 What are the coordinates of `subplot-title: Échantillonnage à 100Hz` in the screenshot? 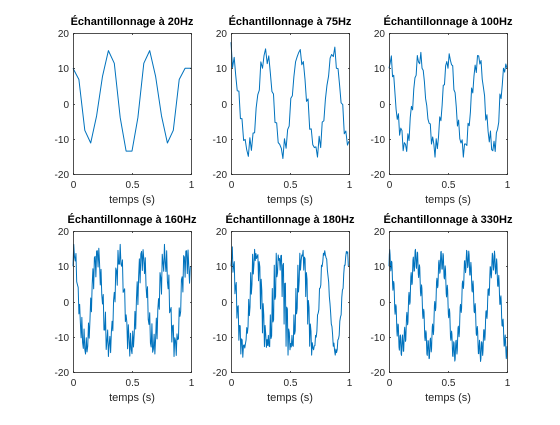 It's located at (448, 21).